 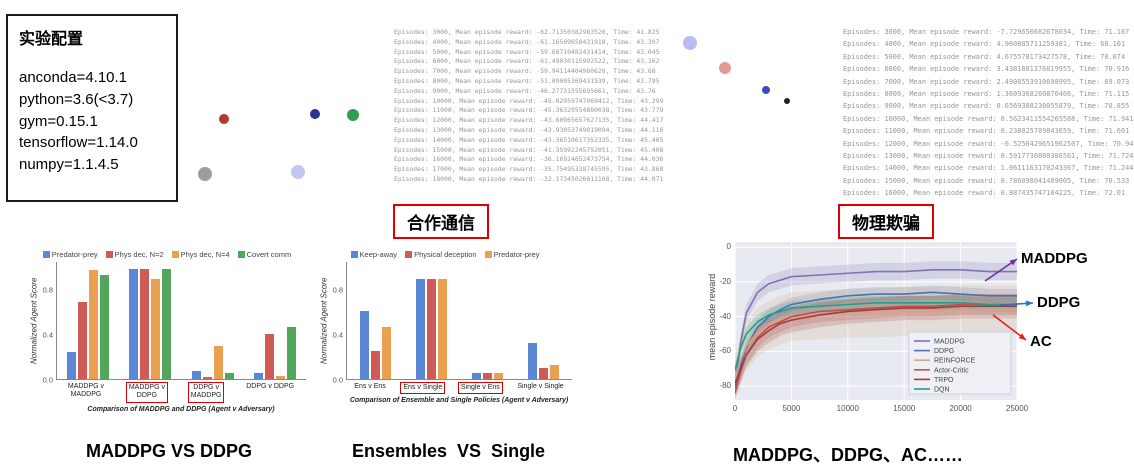 I want to click on legend-label: Physical deception, so click(x=445, y=254).